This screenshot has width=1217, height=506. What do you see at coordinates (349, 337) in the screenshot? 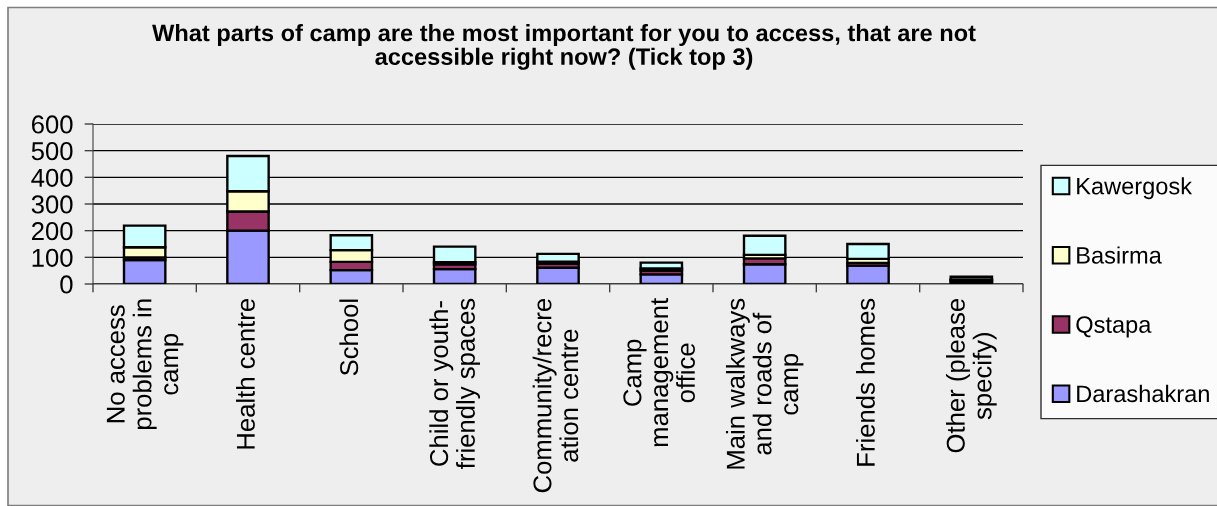
I see `x-tick-label: School` at bounding box center [349, 337].